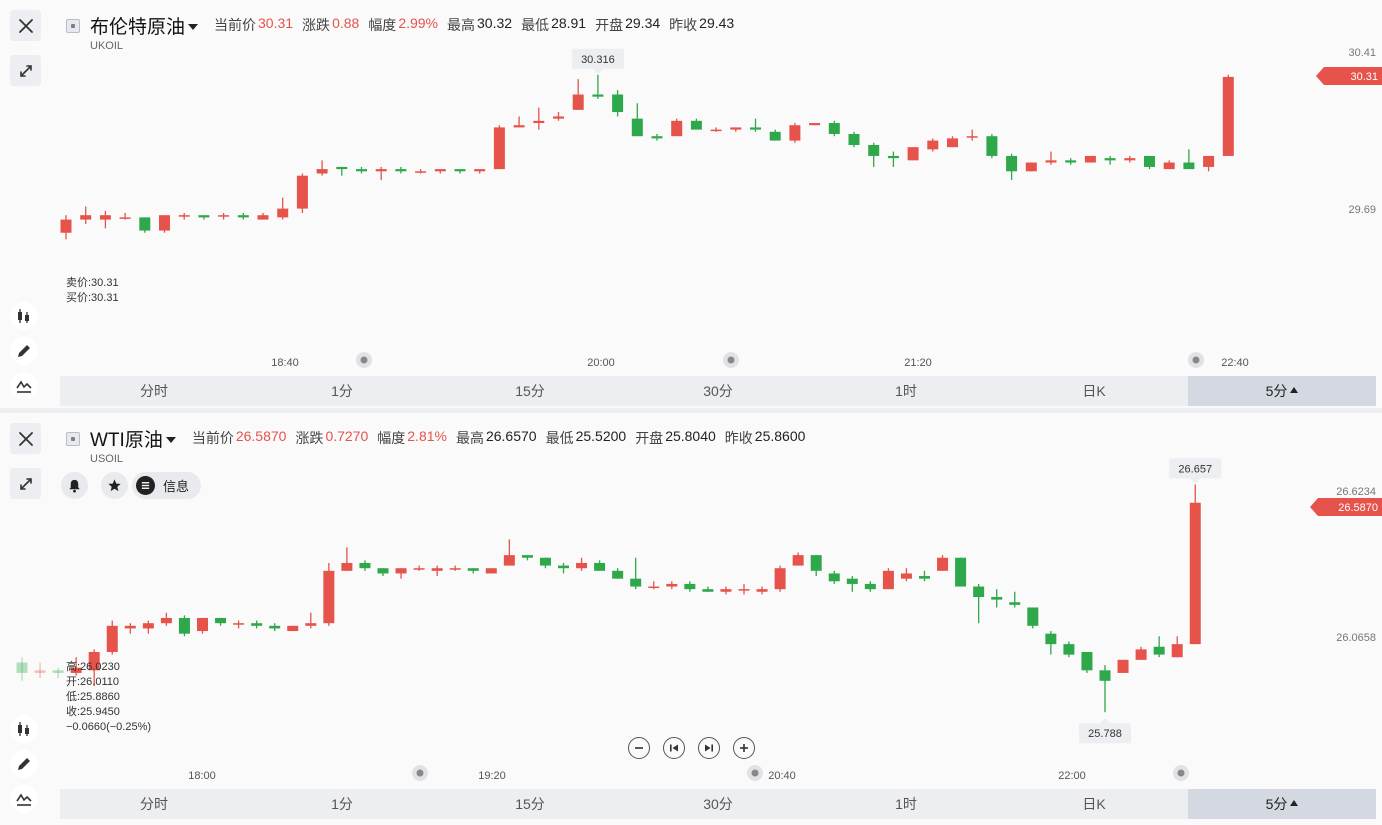  I want to click on quote-label: 开盘, so click(609, 25).